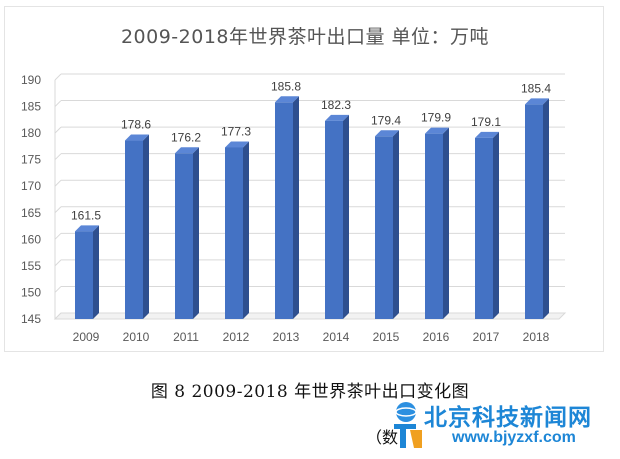  I want to click on y-tick-label: 145, so click(31, 319).